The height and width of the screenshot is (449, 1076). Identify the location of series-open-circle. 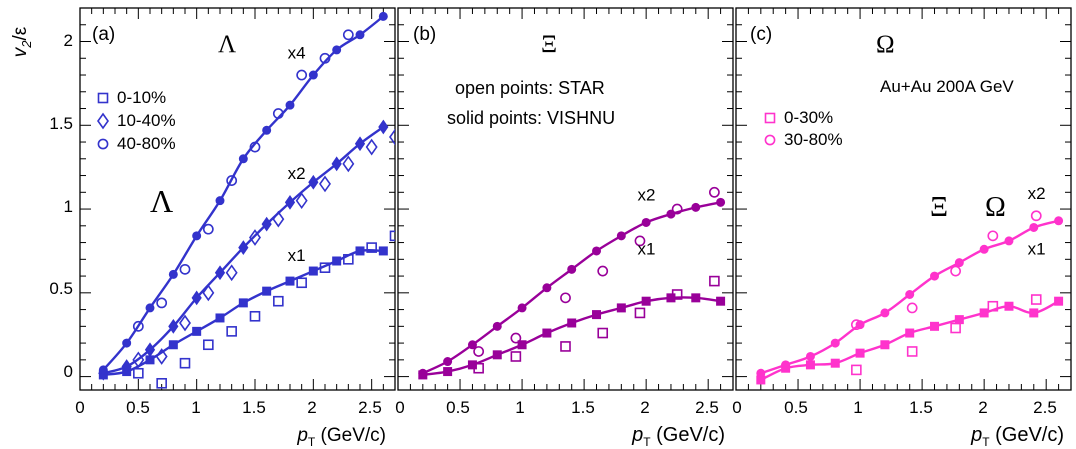
(946, 270).